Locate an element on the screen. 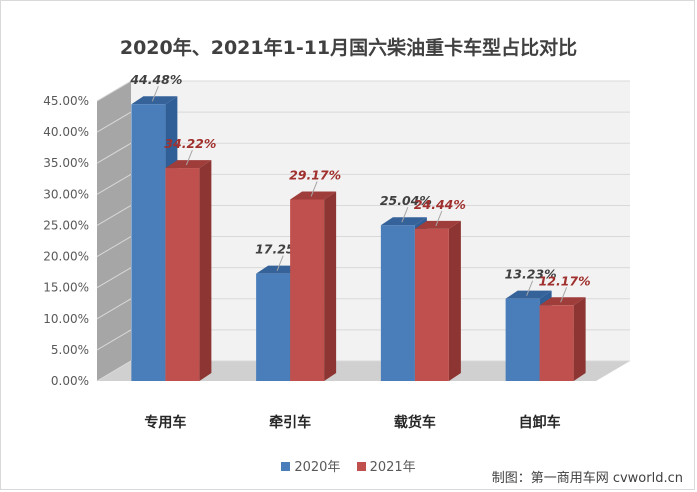 The image size is (697, 492). y-tick-label: 30.00% is located at coordinates (66, 194).